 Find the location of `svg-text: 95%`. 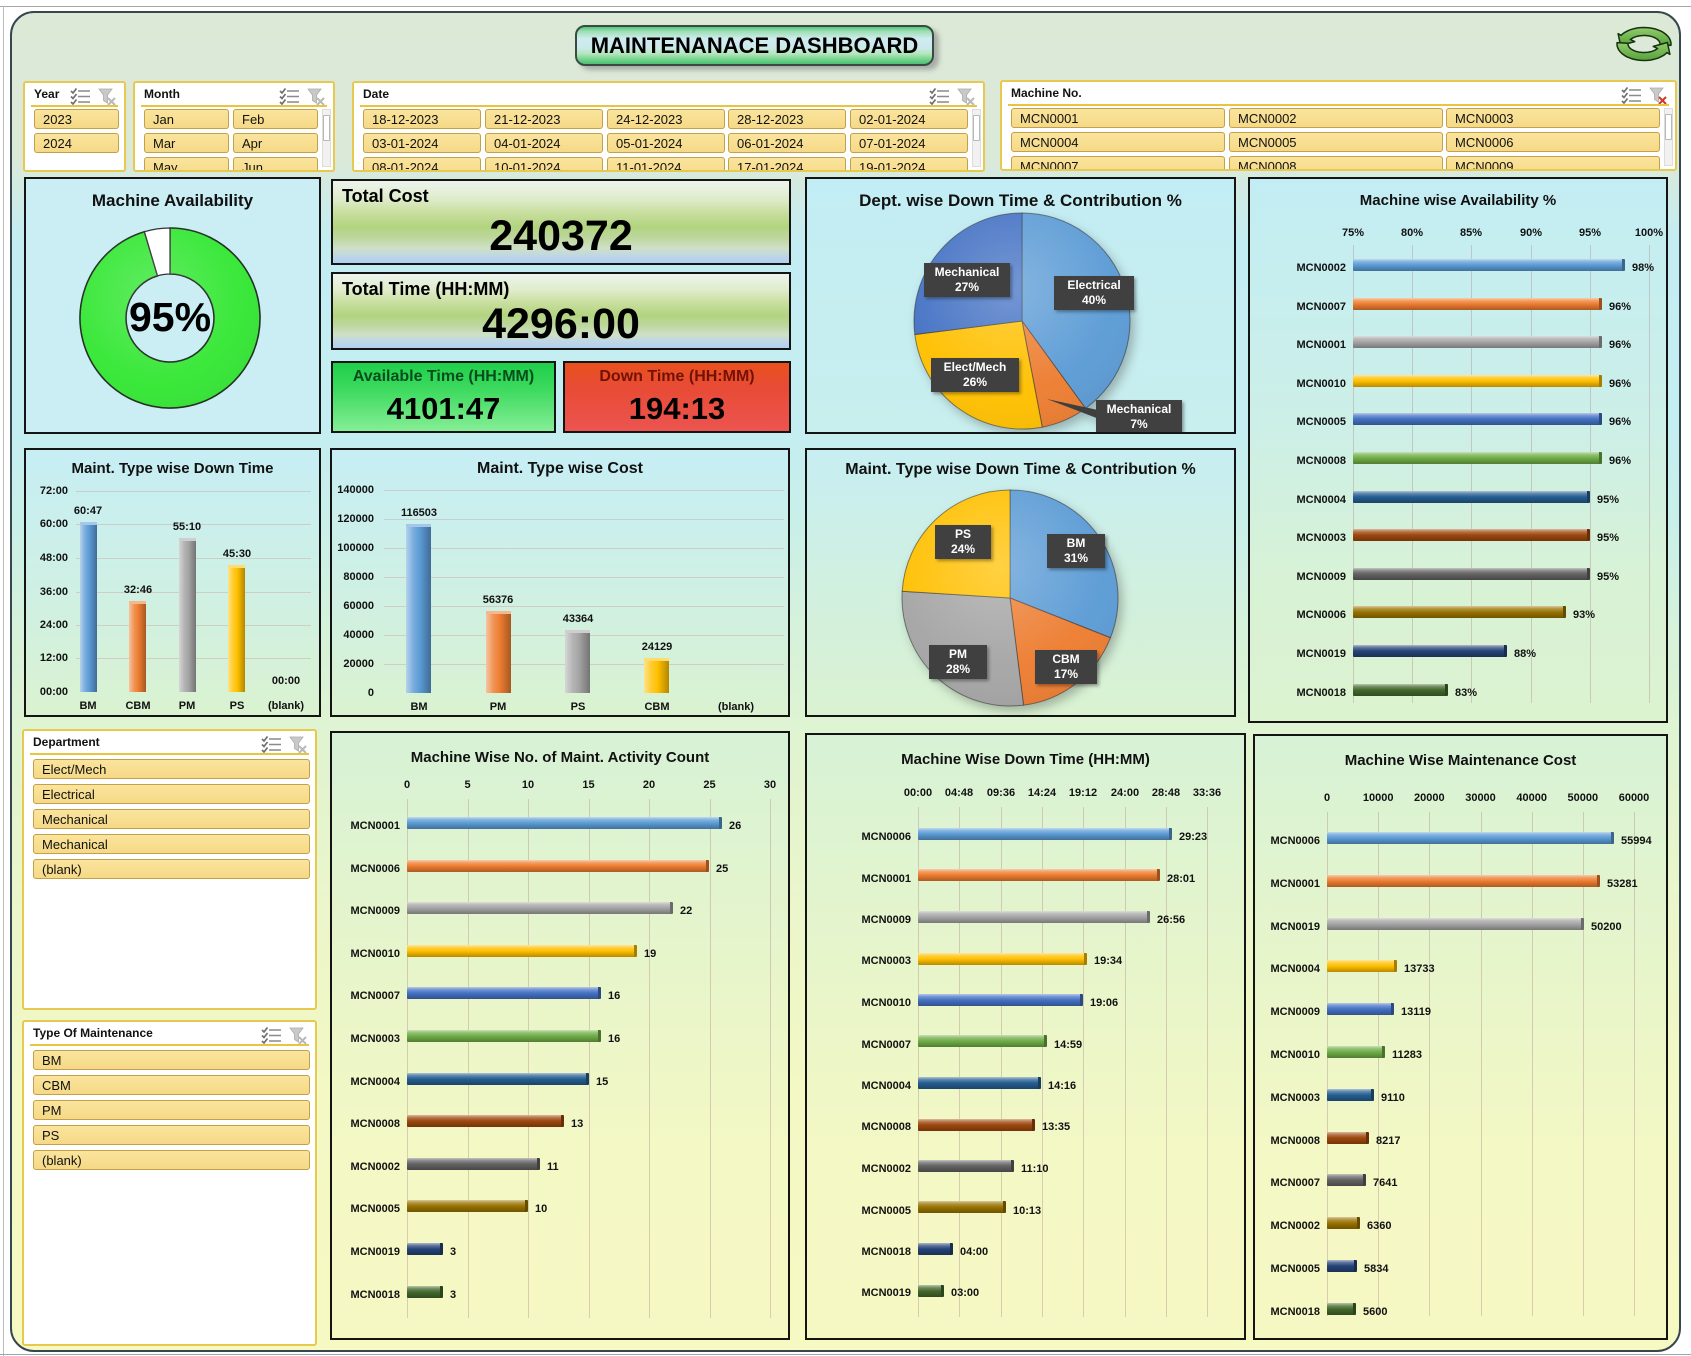

svg-text: 95% is located at coordinates (170, 317).